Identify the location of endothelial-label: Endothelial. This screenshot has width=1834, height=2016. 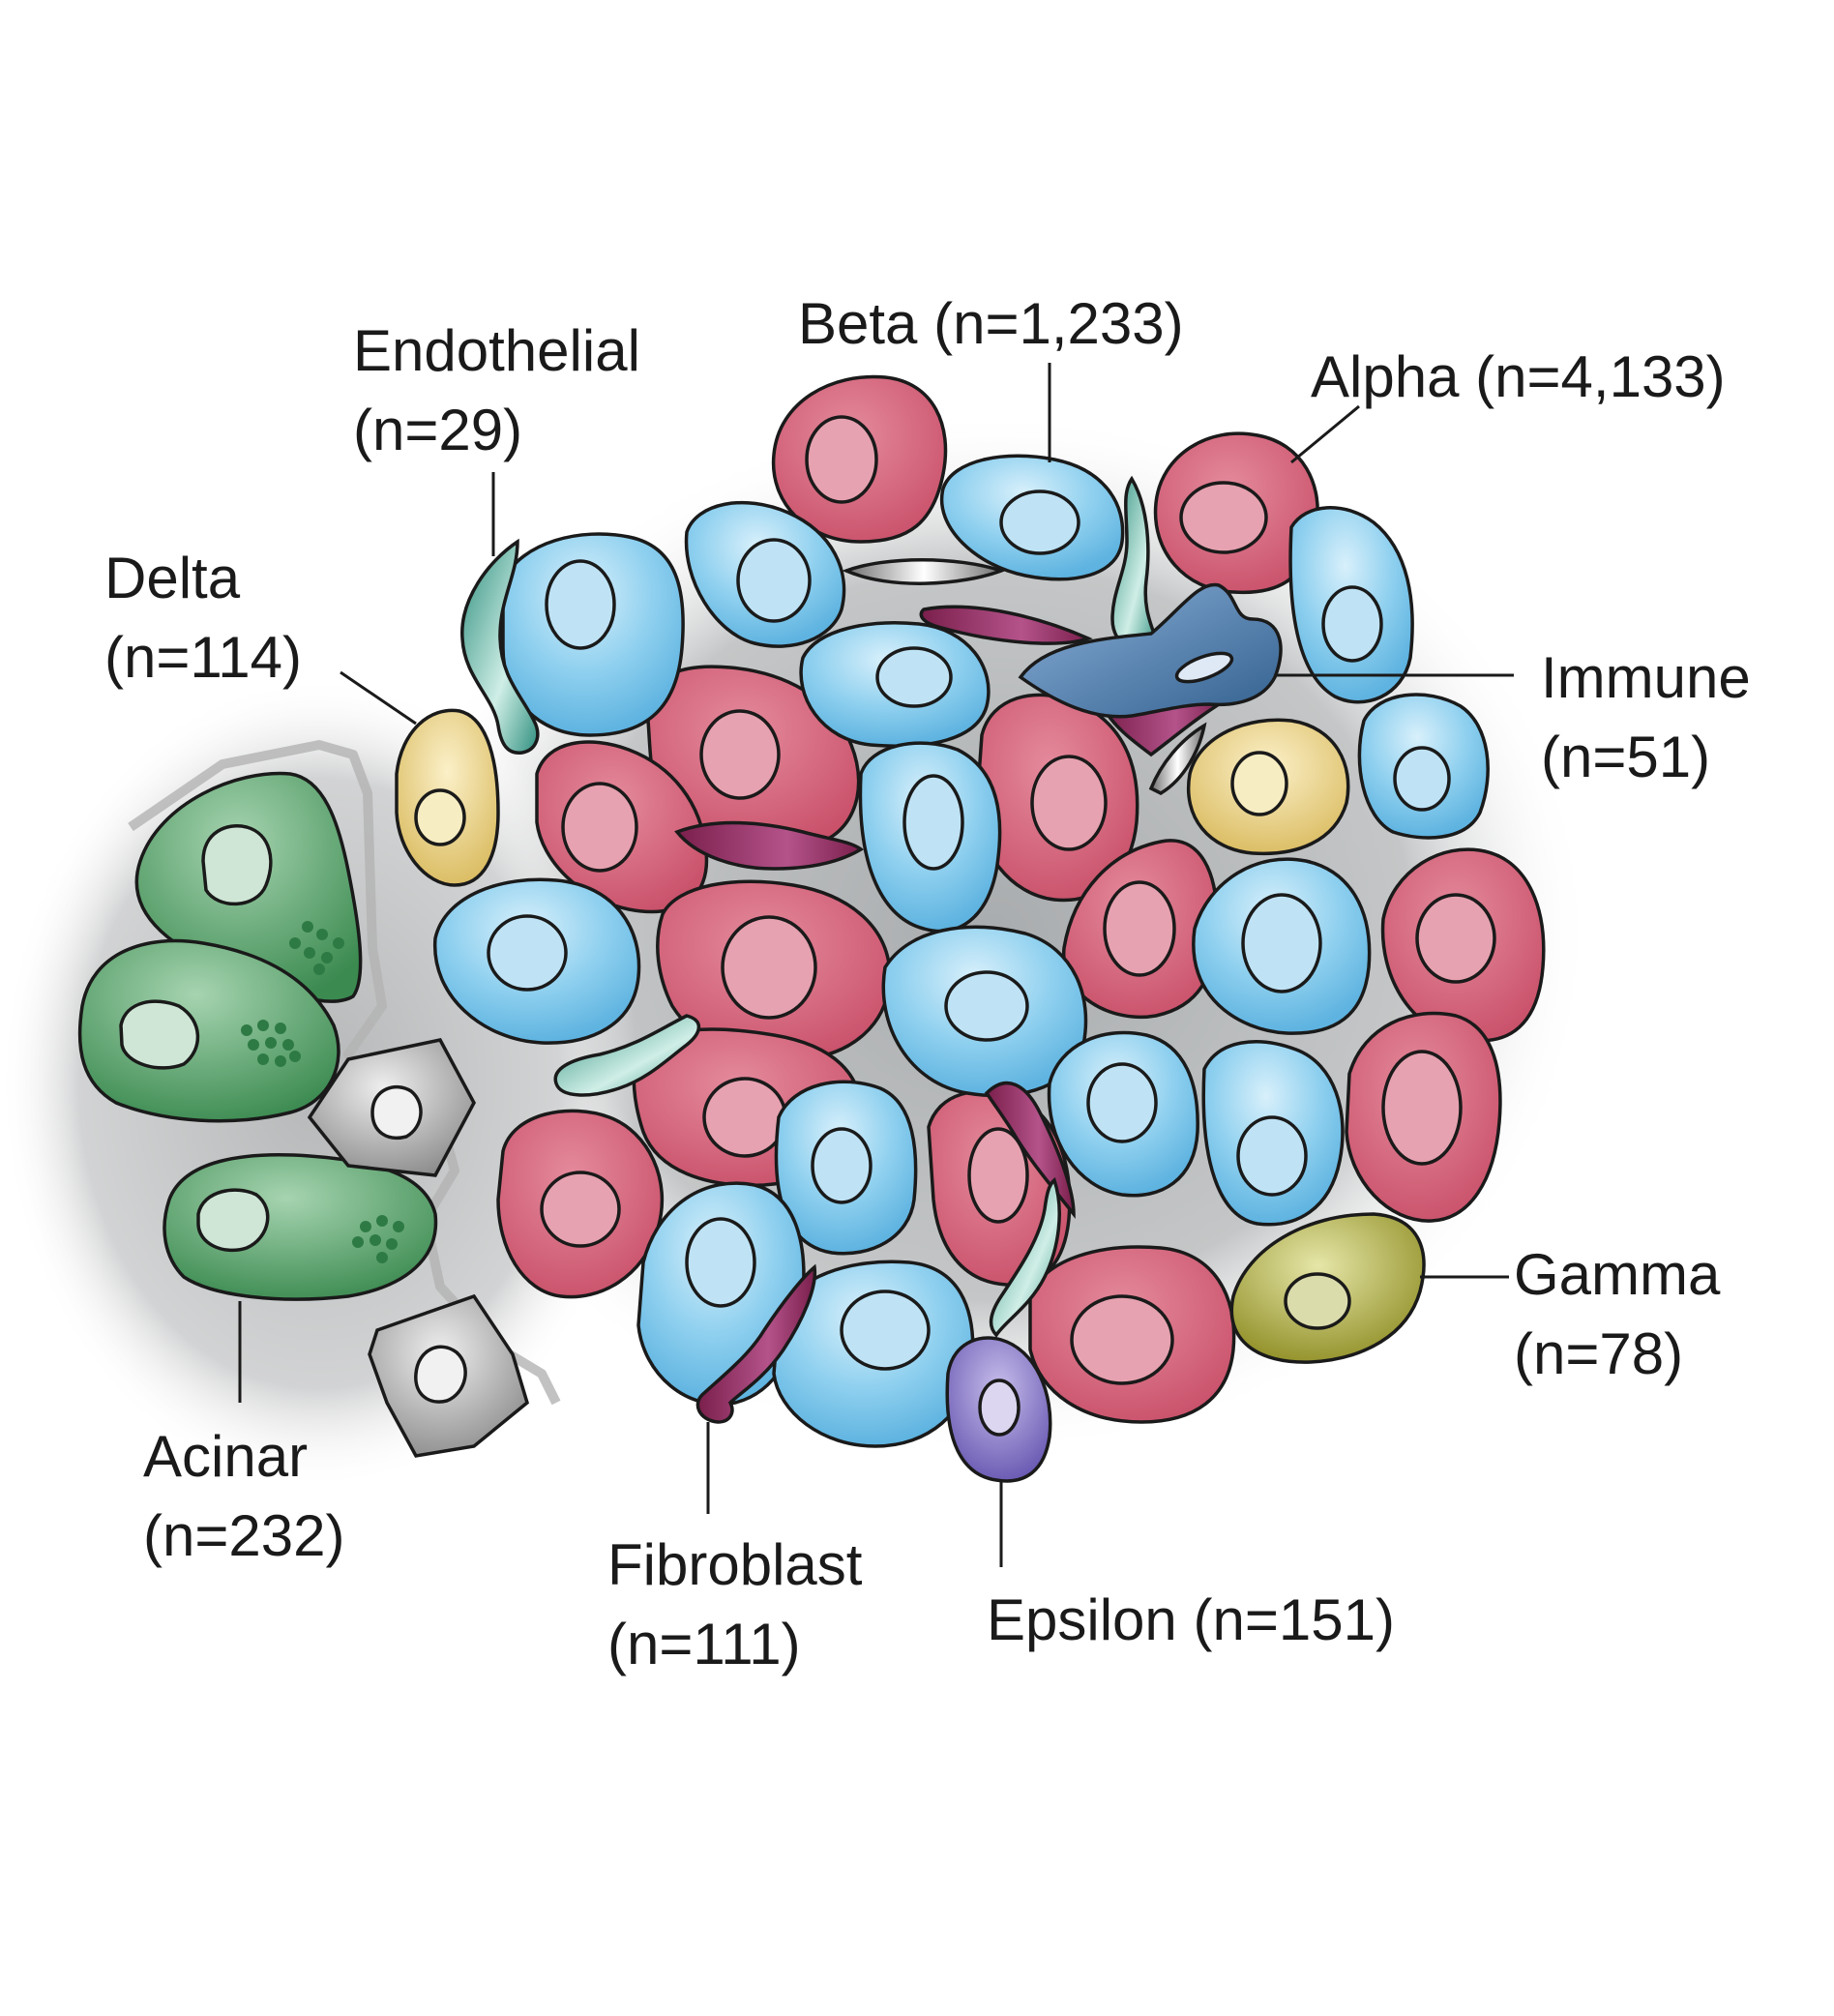
(496, 350).